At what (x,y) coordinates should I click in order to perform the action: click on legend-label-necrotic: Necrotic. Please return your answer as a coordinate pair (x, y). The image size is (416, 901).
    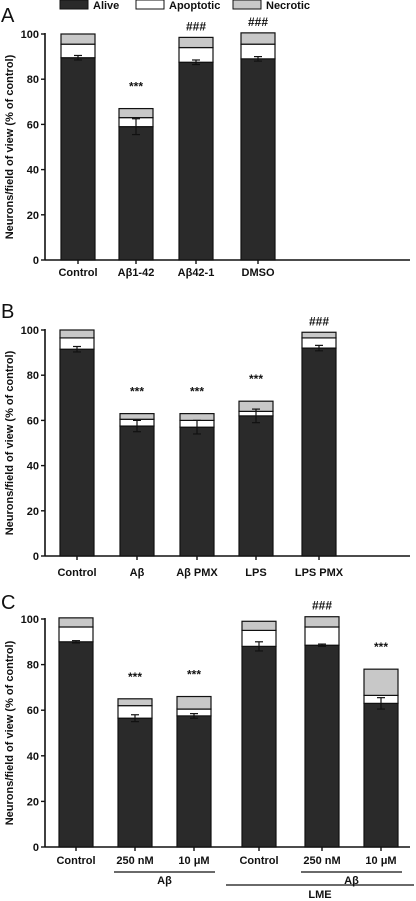
    Looking at the image, I should click on (288, 6).